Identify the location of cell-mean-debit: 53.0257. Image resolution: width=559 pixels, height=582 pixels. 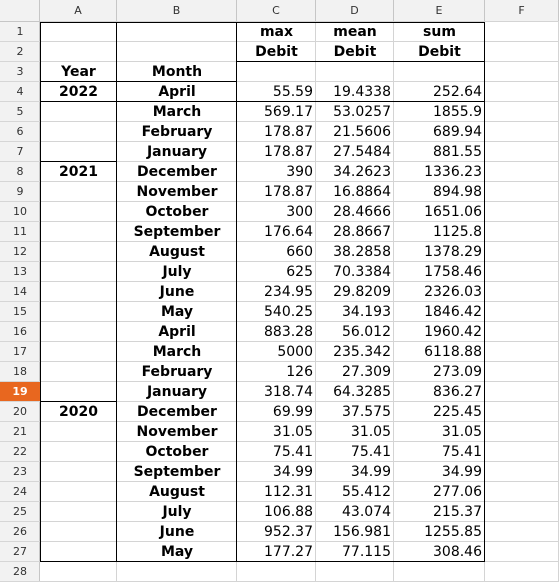
(362, 112).